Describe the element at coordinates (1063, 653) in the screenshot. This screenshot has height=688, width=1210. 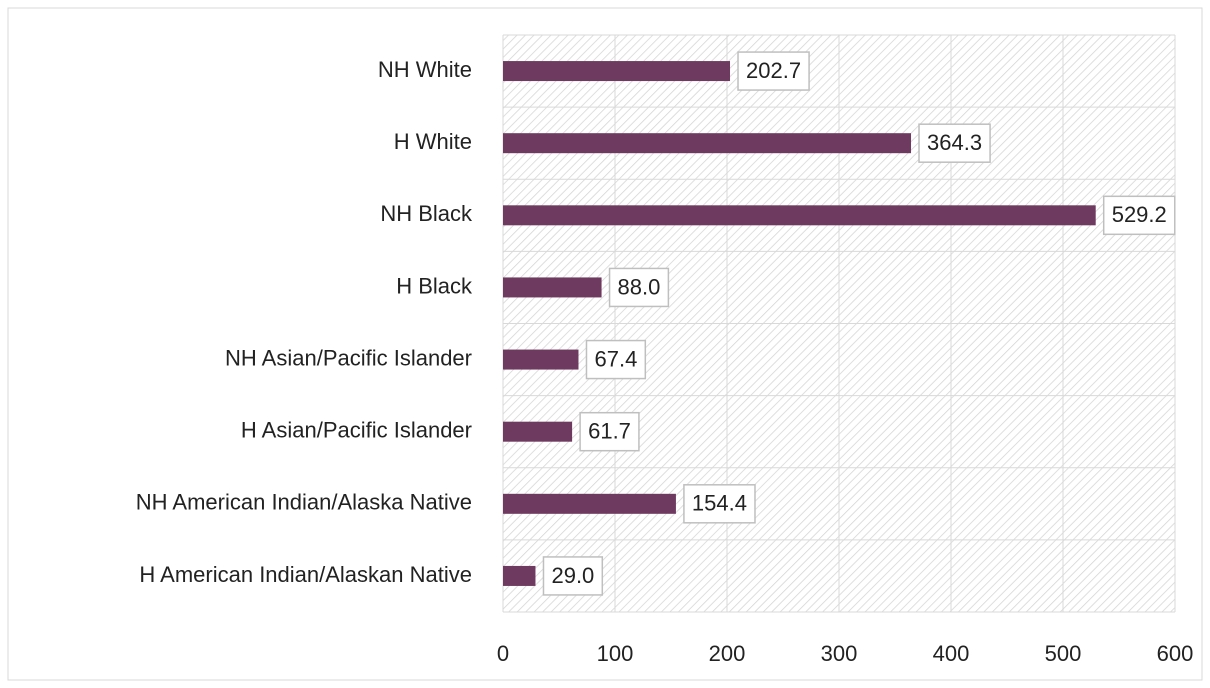
I see `x-tick-label: 500` at that location.